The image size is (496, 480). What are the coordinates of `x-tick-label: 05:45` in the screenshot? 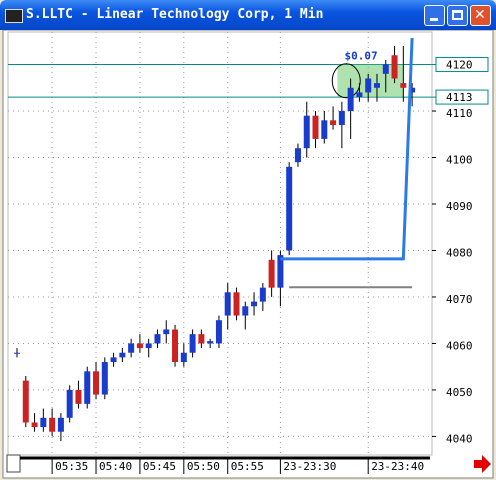 It's located at (159, 466).